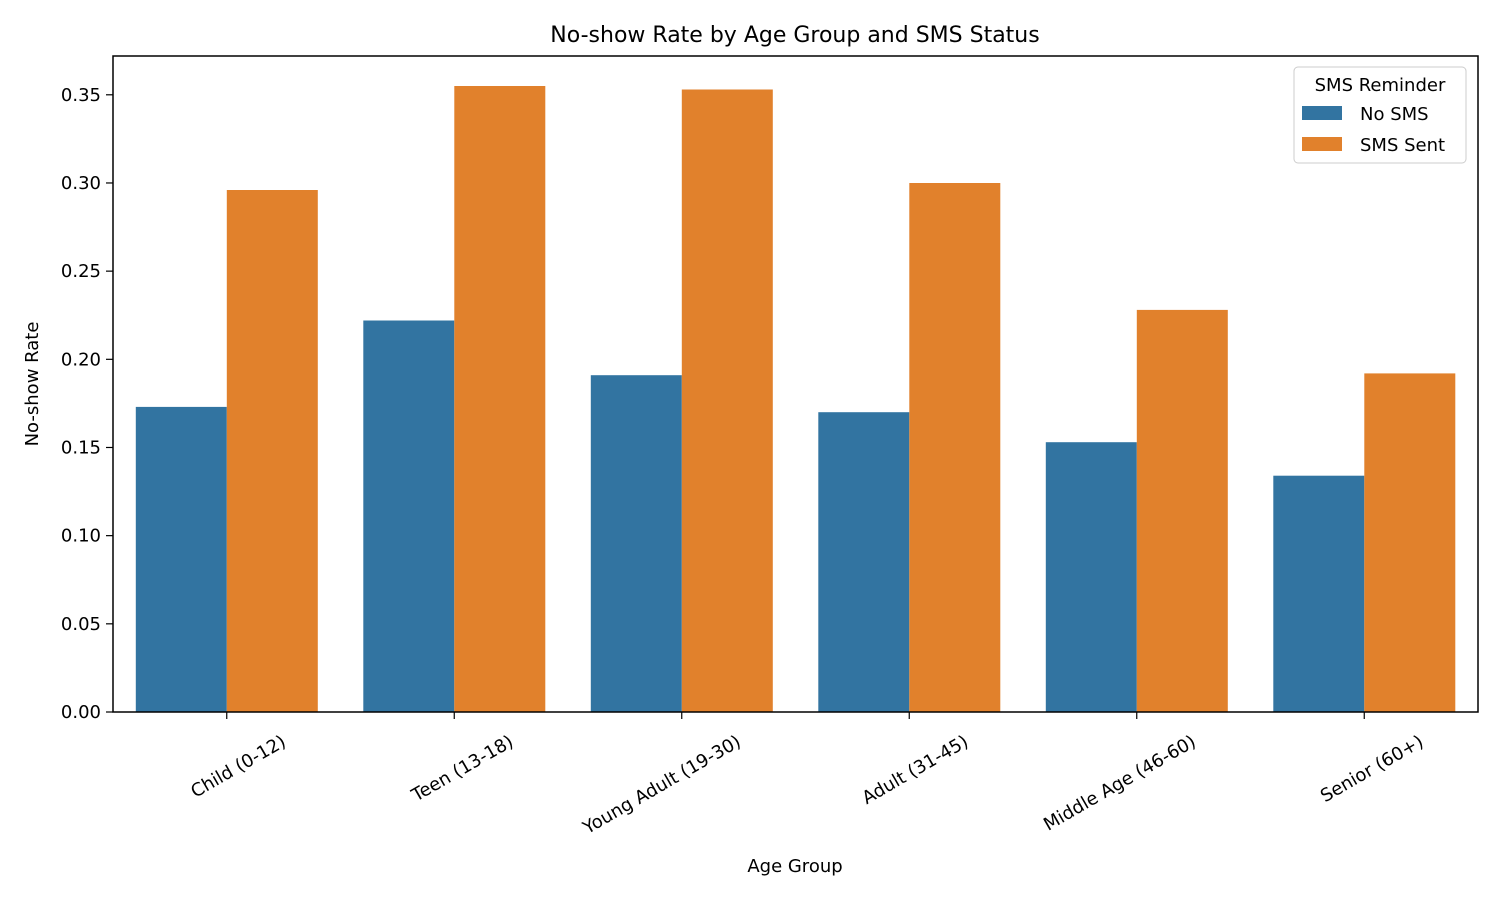 This screenshot has width=1500, height=900. I want to click on x-tick-label: Teen (13-18), so click(462, 768).